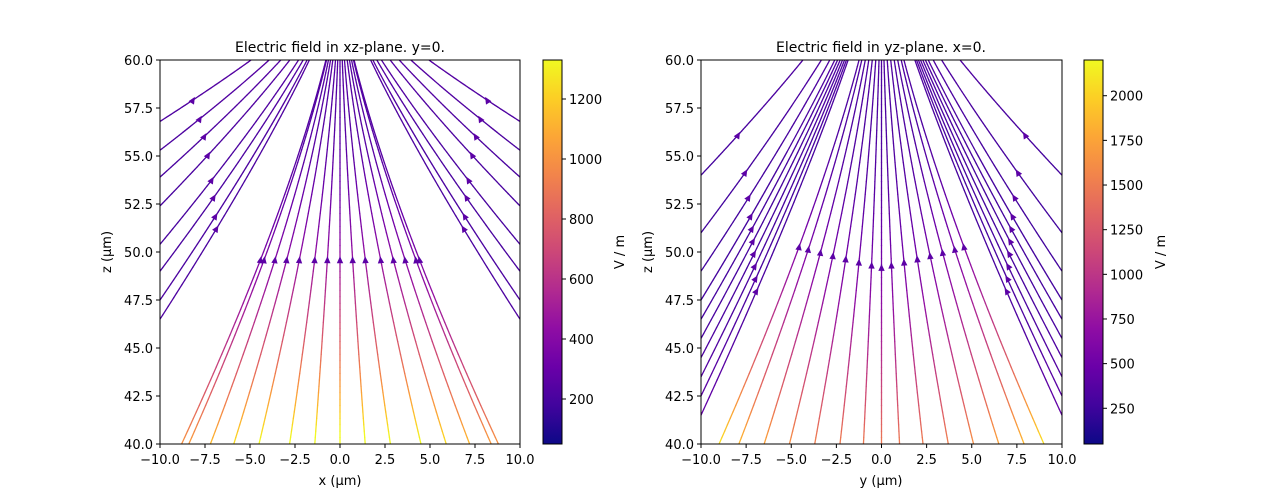 The image size is (1280, 500). What do you see at coordinates (581, 400) in the screenshot?
I see `colorbar-tick-label: 200` at bounding box center [581, 400].